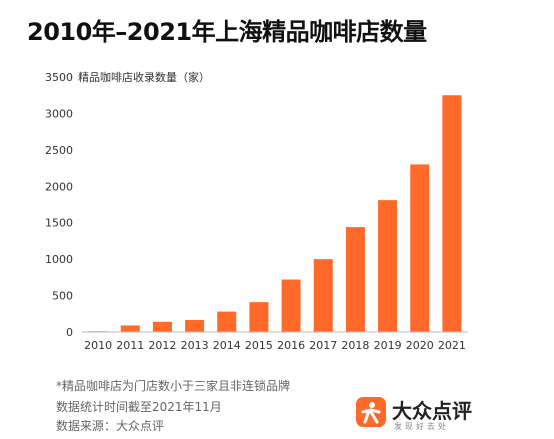  I want to click on x-tick-label: 2010, so click(98, 345).